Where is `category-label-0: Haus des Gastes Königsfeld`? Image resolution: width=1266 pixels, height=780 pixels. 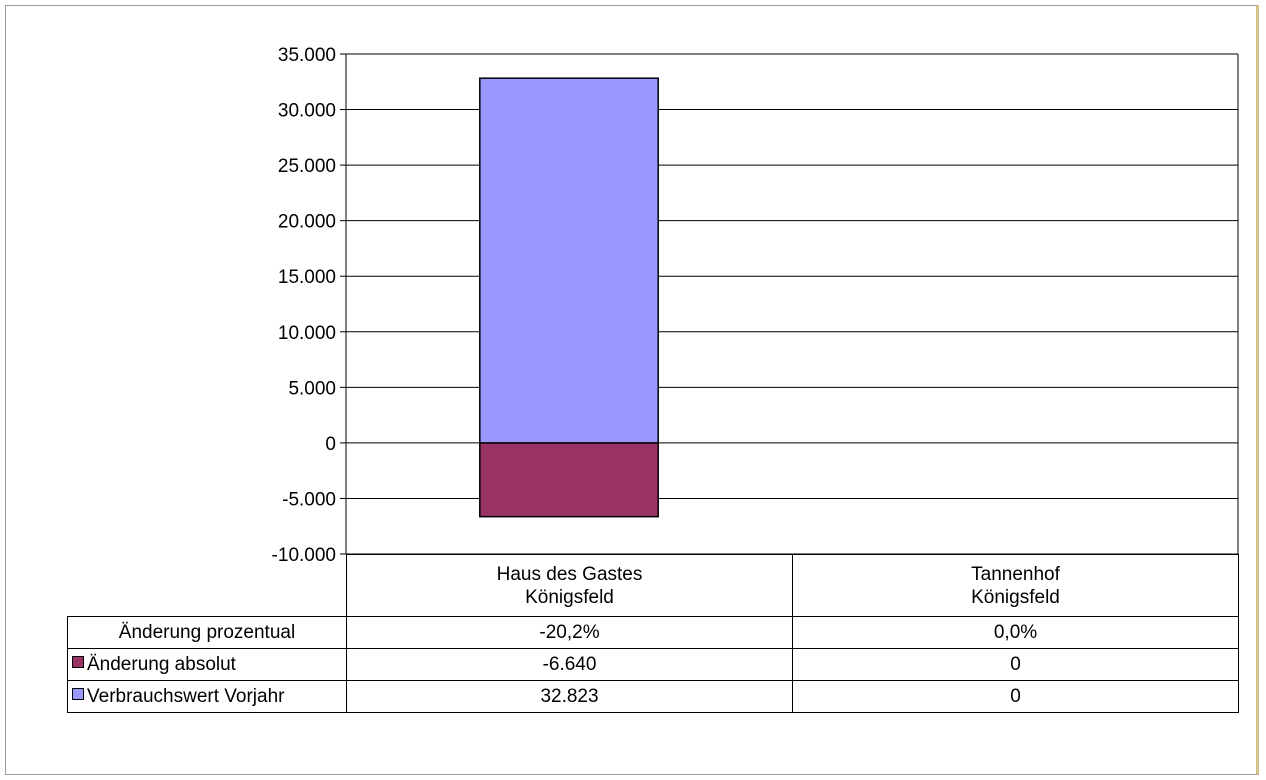 category-label-0: Haus des Gastes Königsfeld is located at coordinates (569, 585).